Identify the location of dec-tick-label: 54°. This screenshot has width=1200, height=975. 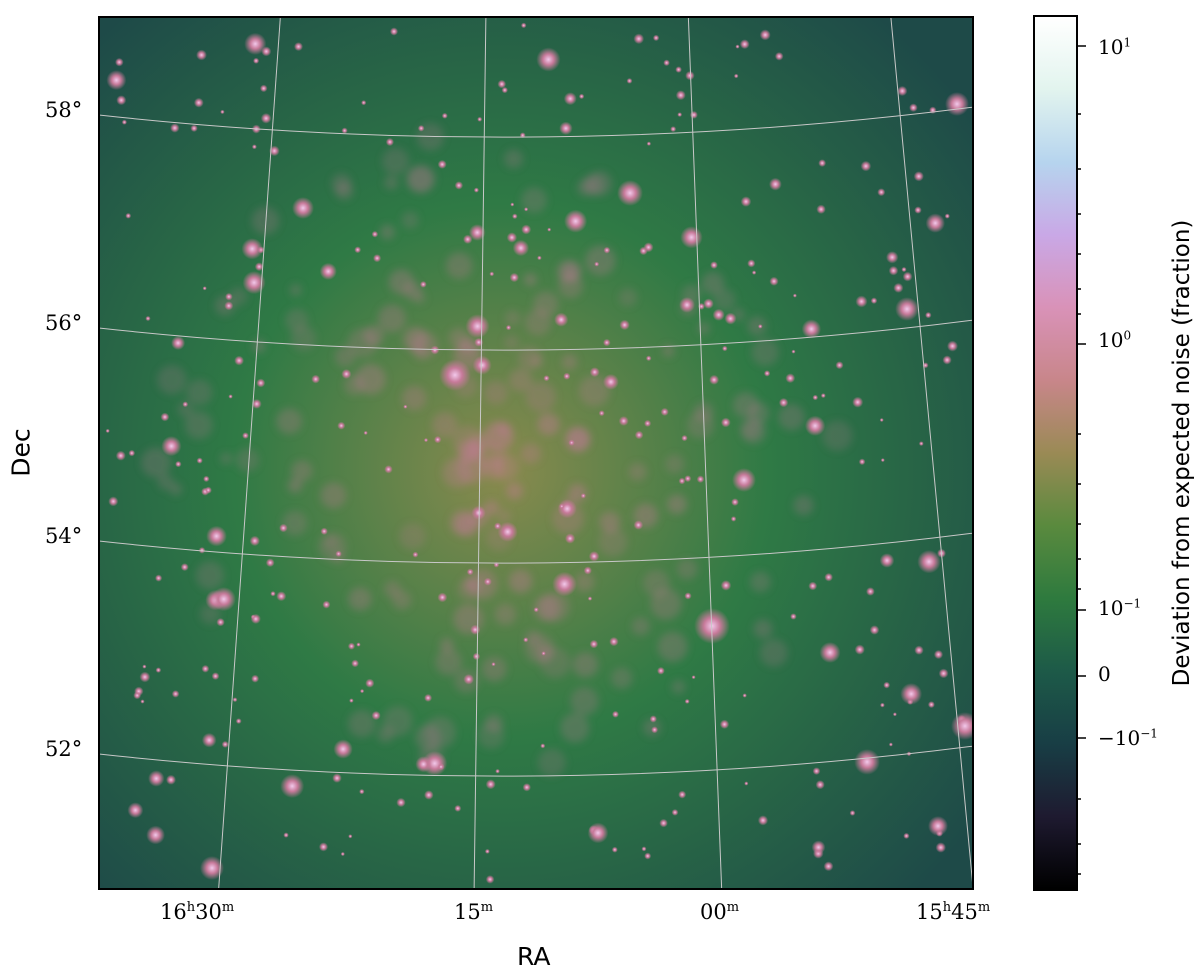
(64, 536).